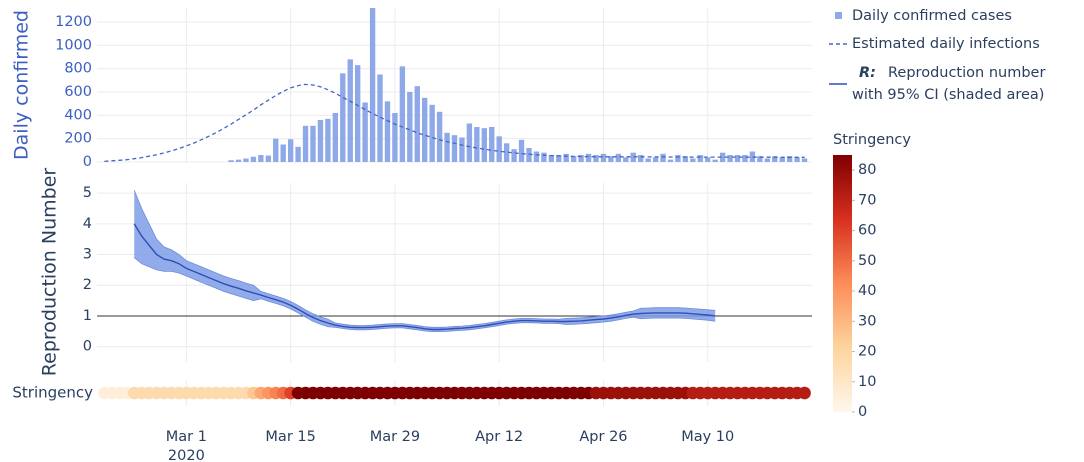 Image resolution: width=1084 pixels, height=462 pixels. Describe the element at coordinates (78, 139) in the screenshot. I see `y-tick-label: 200` at that location.